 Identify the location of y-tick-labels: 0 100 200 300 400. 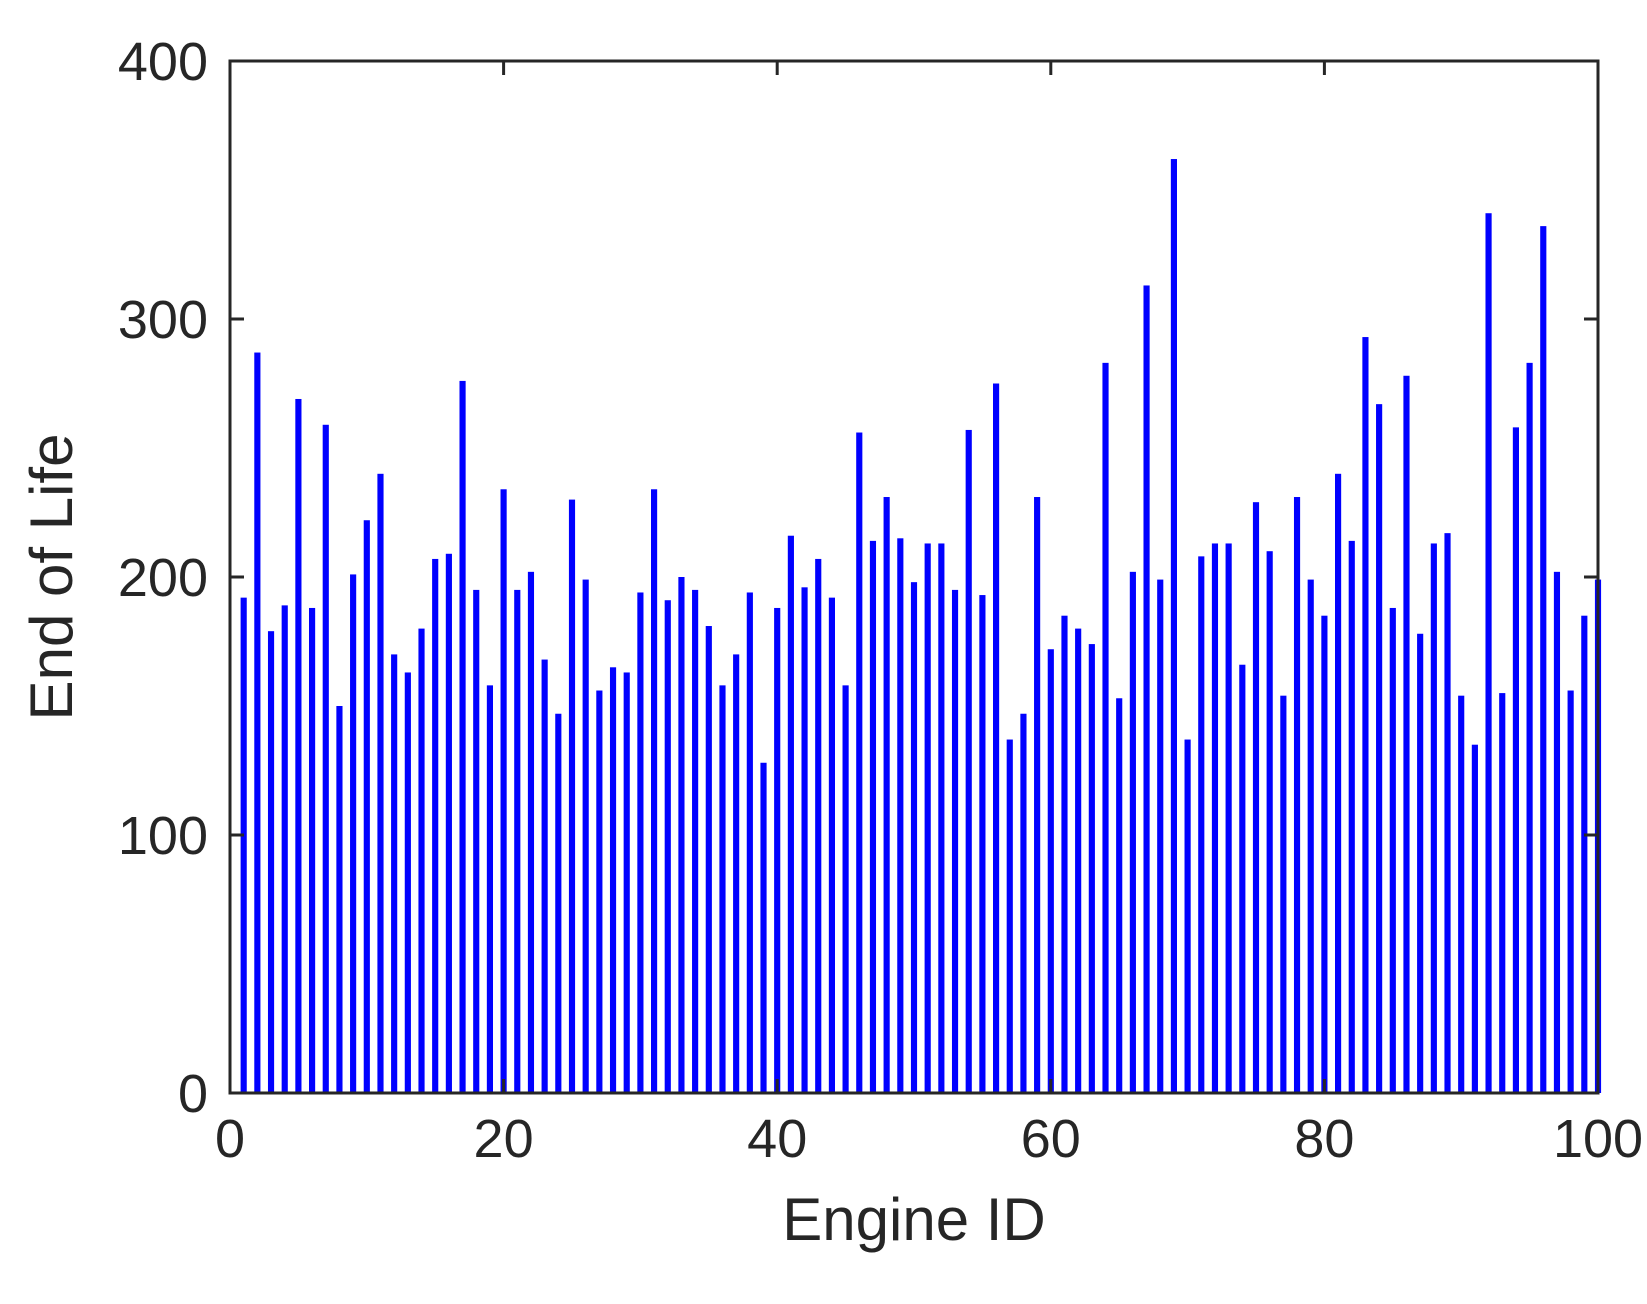
(163, 578).